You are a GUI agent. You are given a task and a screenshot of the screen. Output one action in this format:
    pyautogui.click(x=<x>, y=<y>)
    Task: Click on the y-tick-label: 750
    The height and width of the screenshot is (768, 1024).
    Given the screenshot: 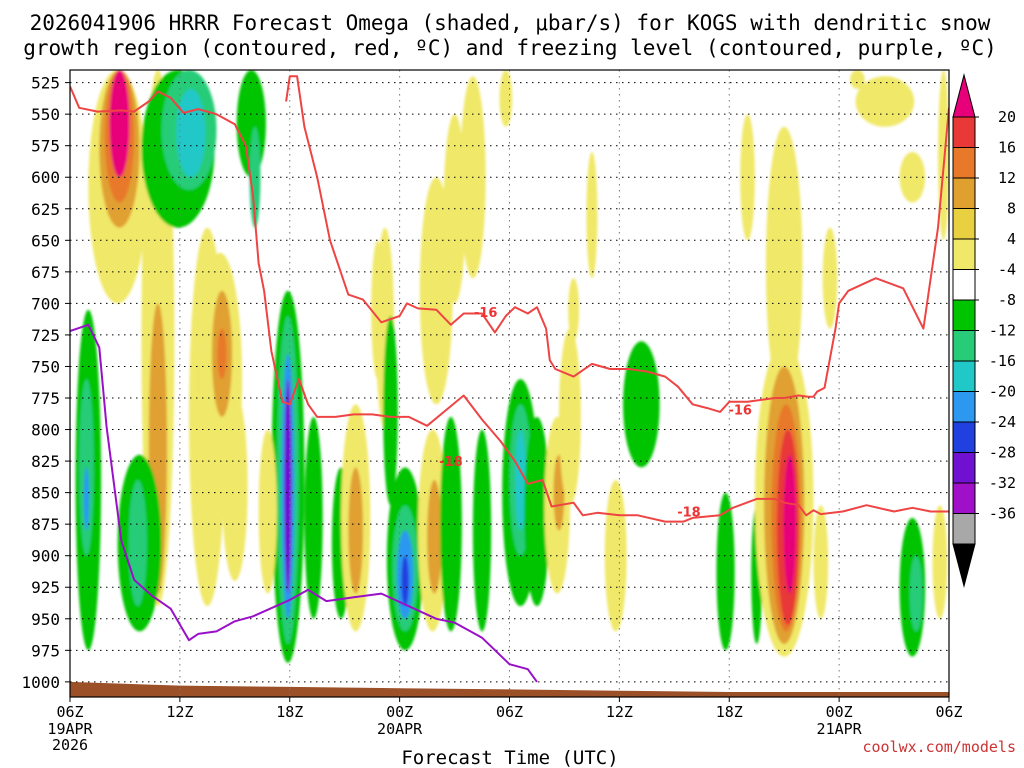 What is the action you would take?
    pyautogui.click(x=45, y=366)
    